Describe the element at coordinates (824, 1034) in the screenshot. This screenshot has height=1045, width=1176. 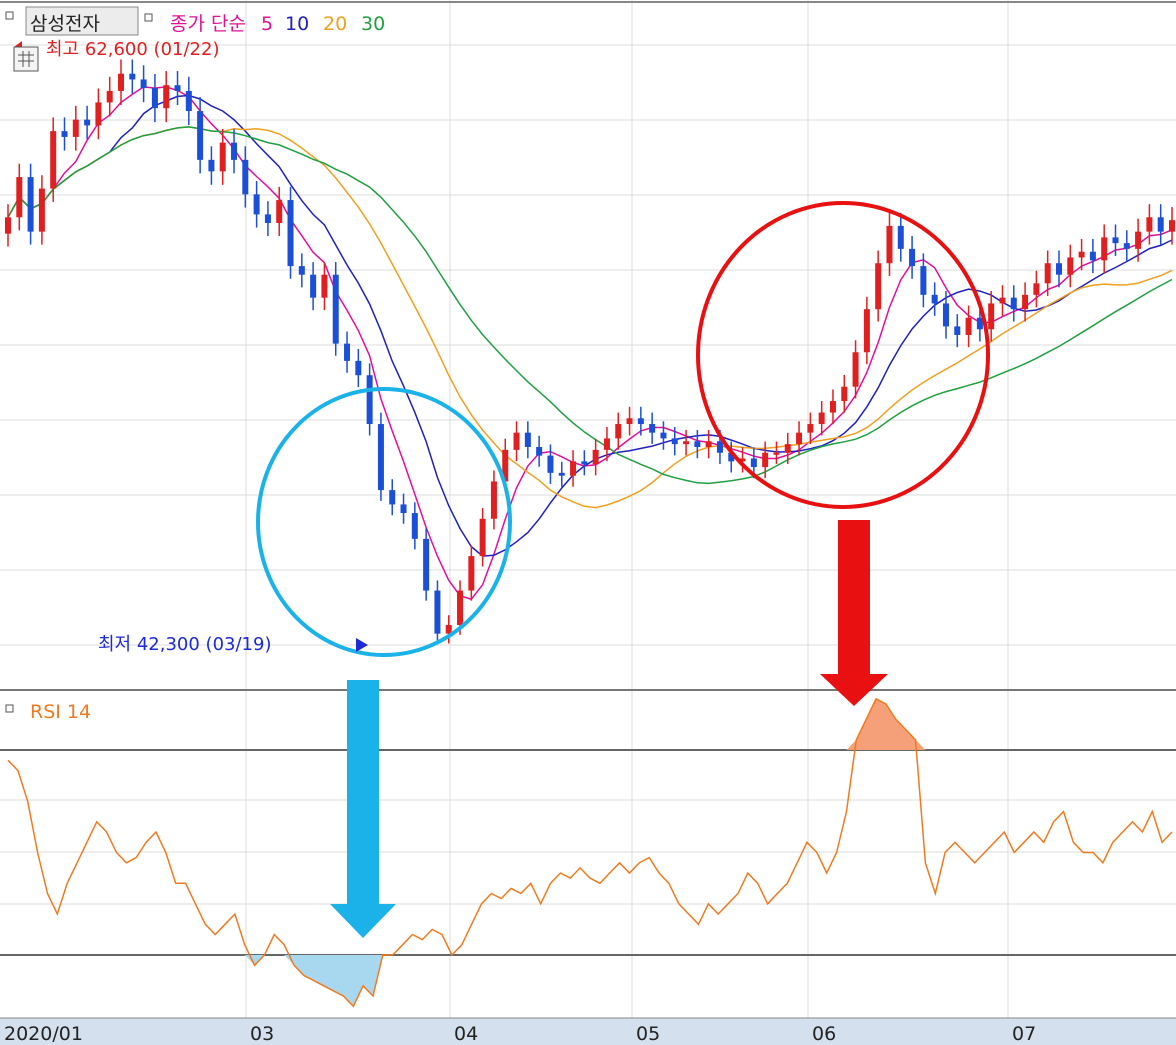
I see `x-tick-label: 06` at that location.